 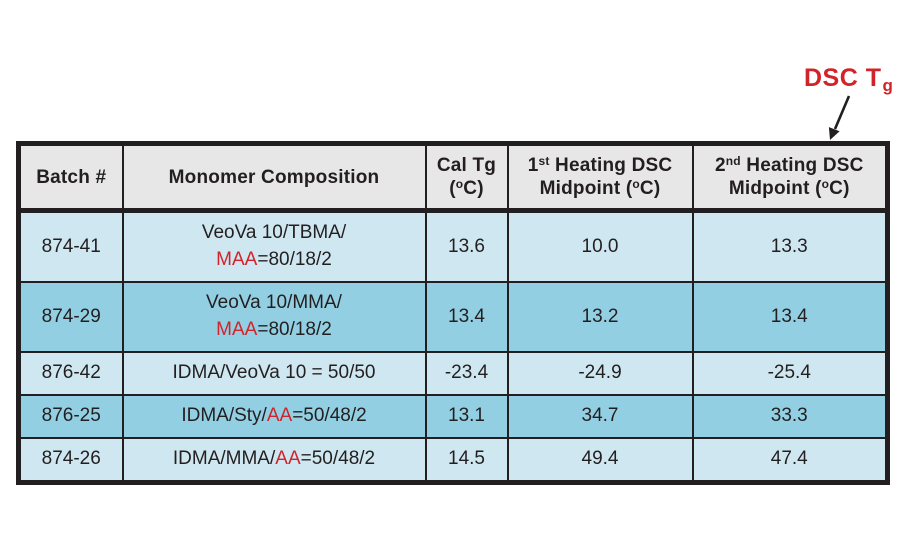 What do you see at coordinates (790, 178) in the screenshot?
I see `column-header-second-heating: 2nd Heating DSC Midpoint (oC)` at bounding box center [790, 178].